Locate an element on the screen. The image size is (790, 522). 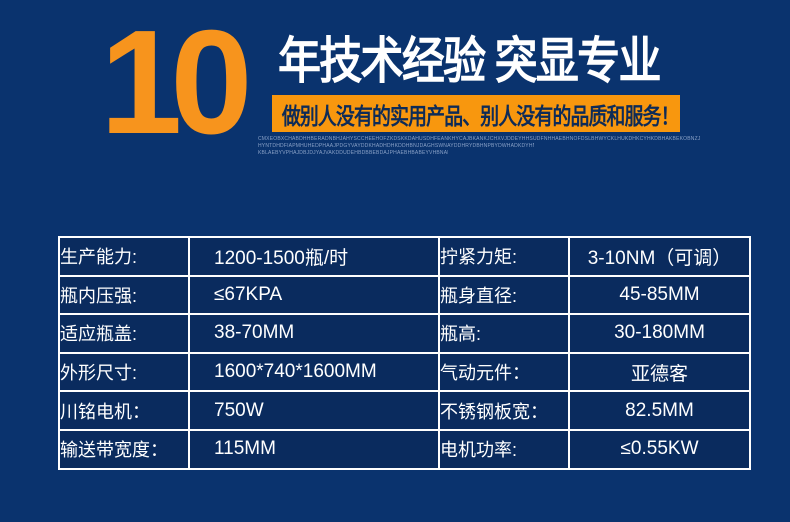
spec-value: 38-70MM is located at coordinates (318, 333).